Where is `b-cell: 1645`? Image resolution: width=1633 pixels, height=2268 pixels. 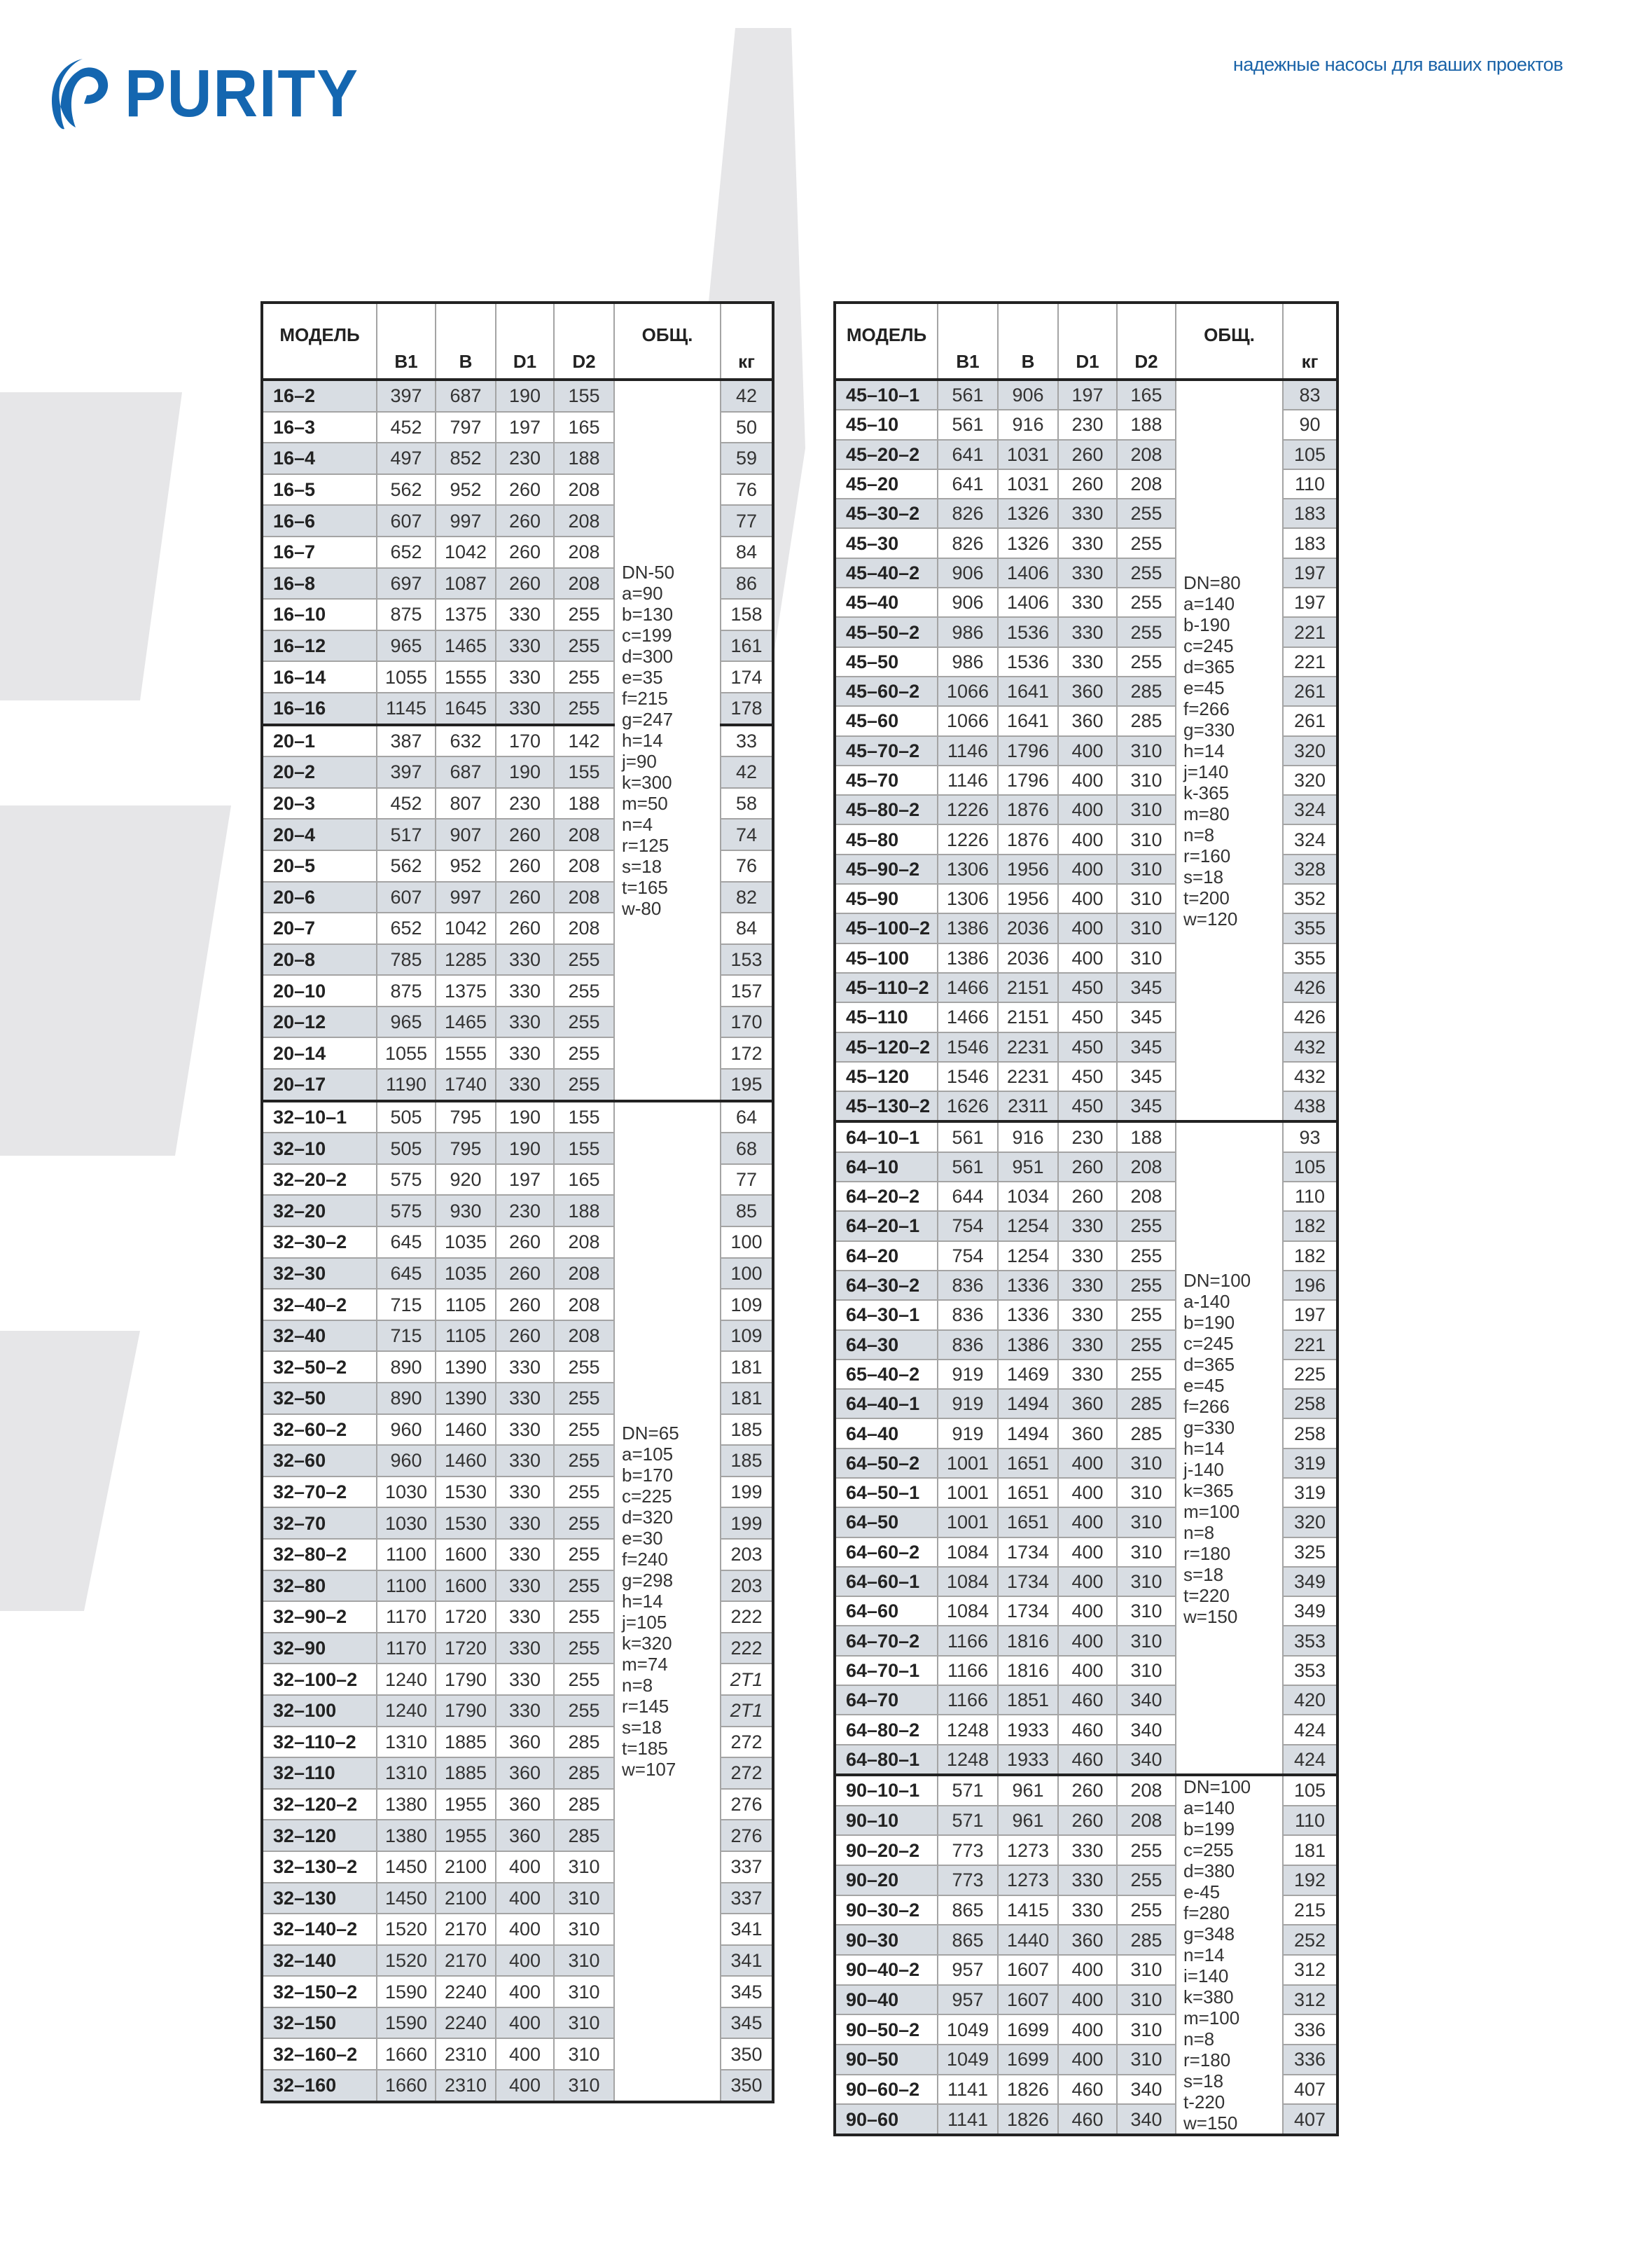 b-cell: 1645 is located at coordinates (465, 708).